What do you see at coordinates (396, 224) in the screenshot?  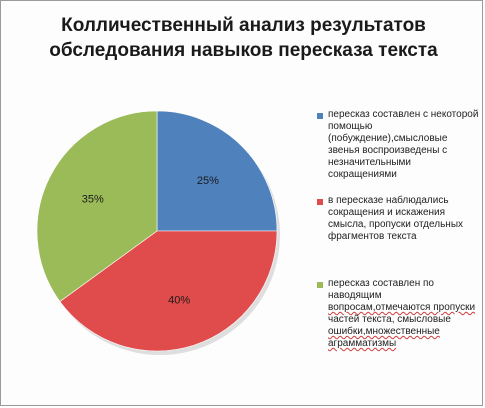 I see `legend-2-line-3: смысла, пропуски отдельных` at bounding box center [396, 224].